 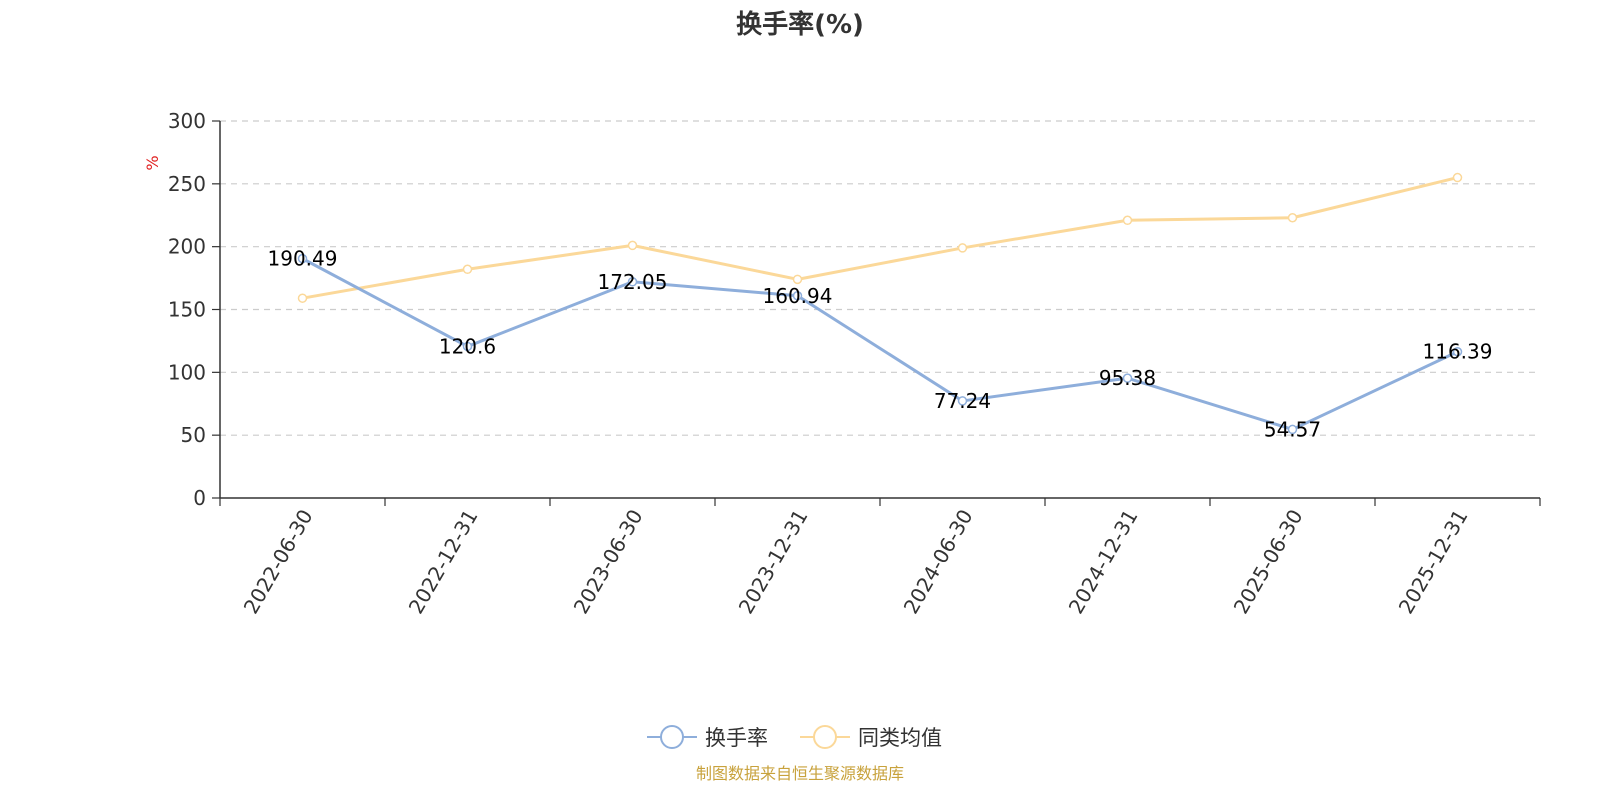 I want to click on x-tick-label: 2022-06-30, so click(x=278, y=561).